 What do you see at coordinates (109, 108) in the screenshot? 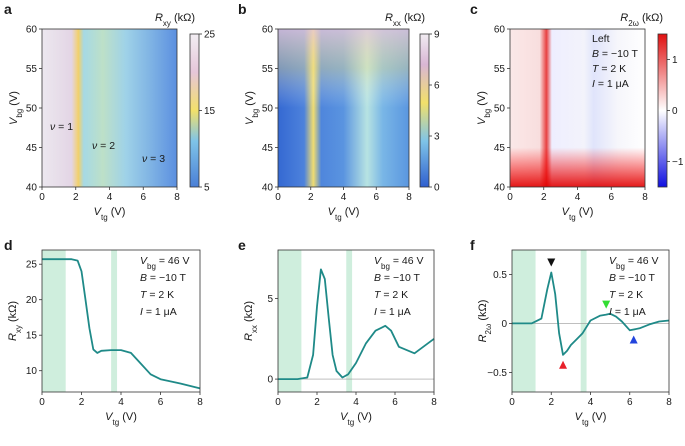
I see `heatmap-image` at bounding box center [109, 108].